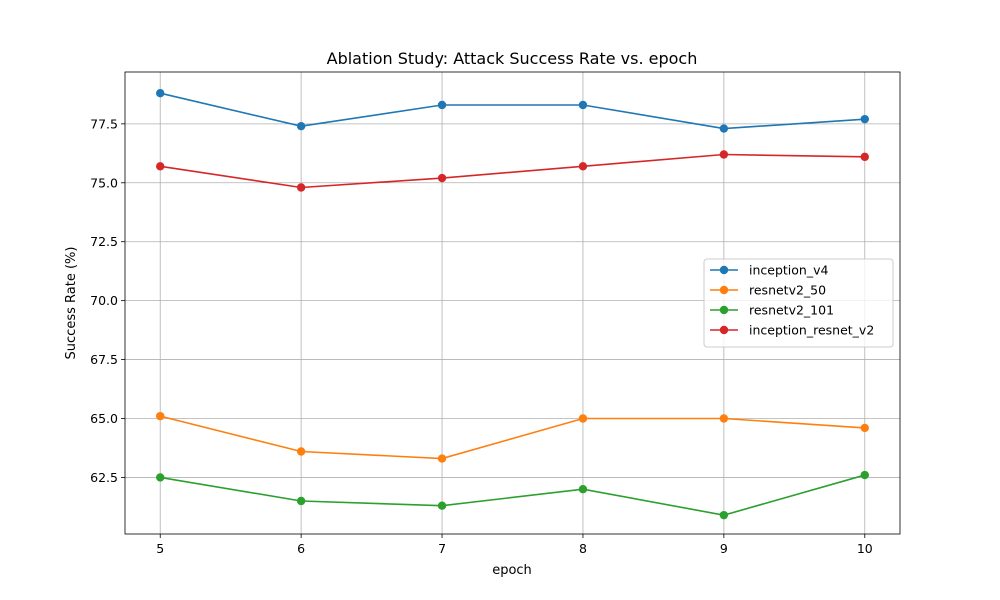 This screenshot has height=600, width=1000. I want to click on legend-label: inception_v4, so click(788, 270).